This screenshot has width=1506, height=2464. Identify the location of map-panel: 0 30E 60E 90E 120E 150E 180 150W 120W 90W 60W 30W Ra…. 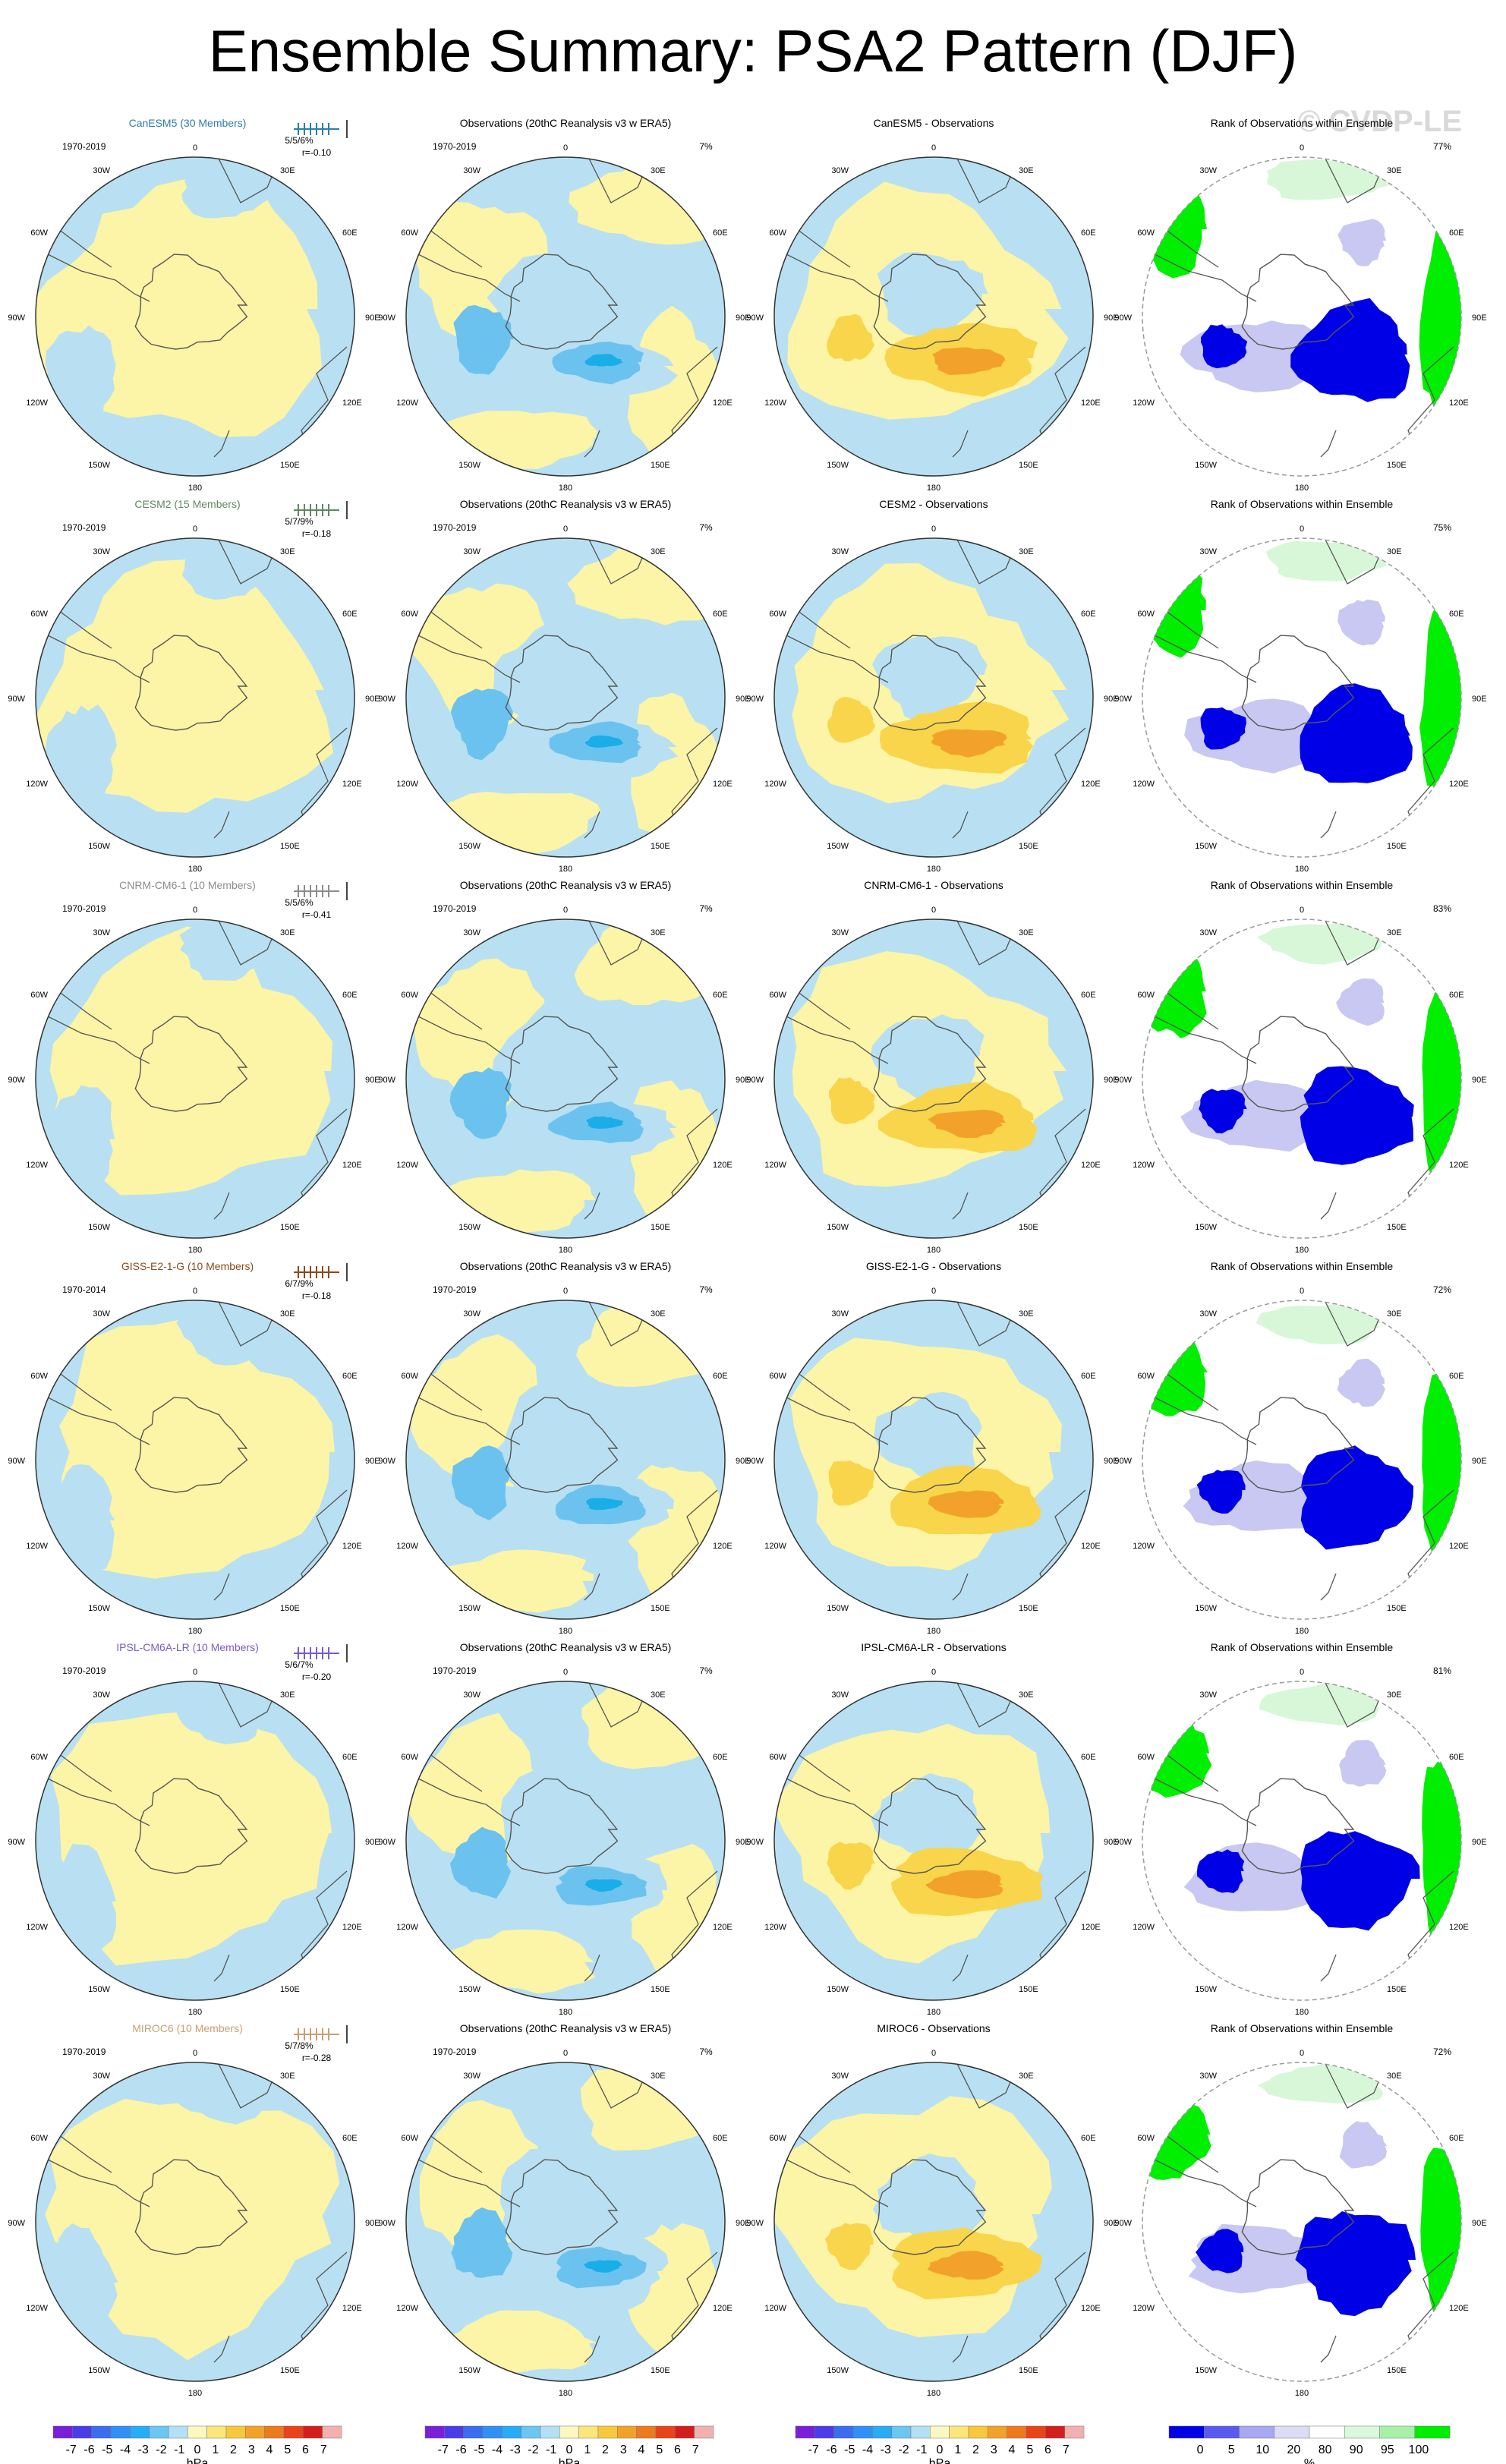
(1300, 2210).